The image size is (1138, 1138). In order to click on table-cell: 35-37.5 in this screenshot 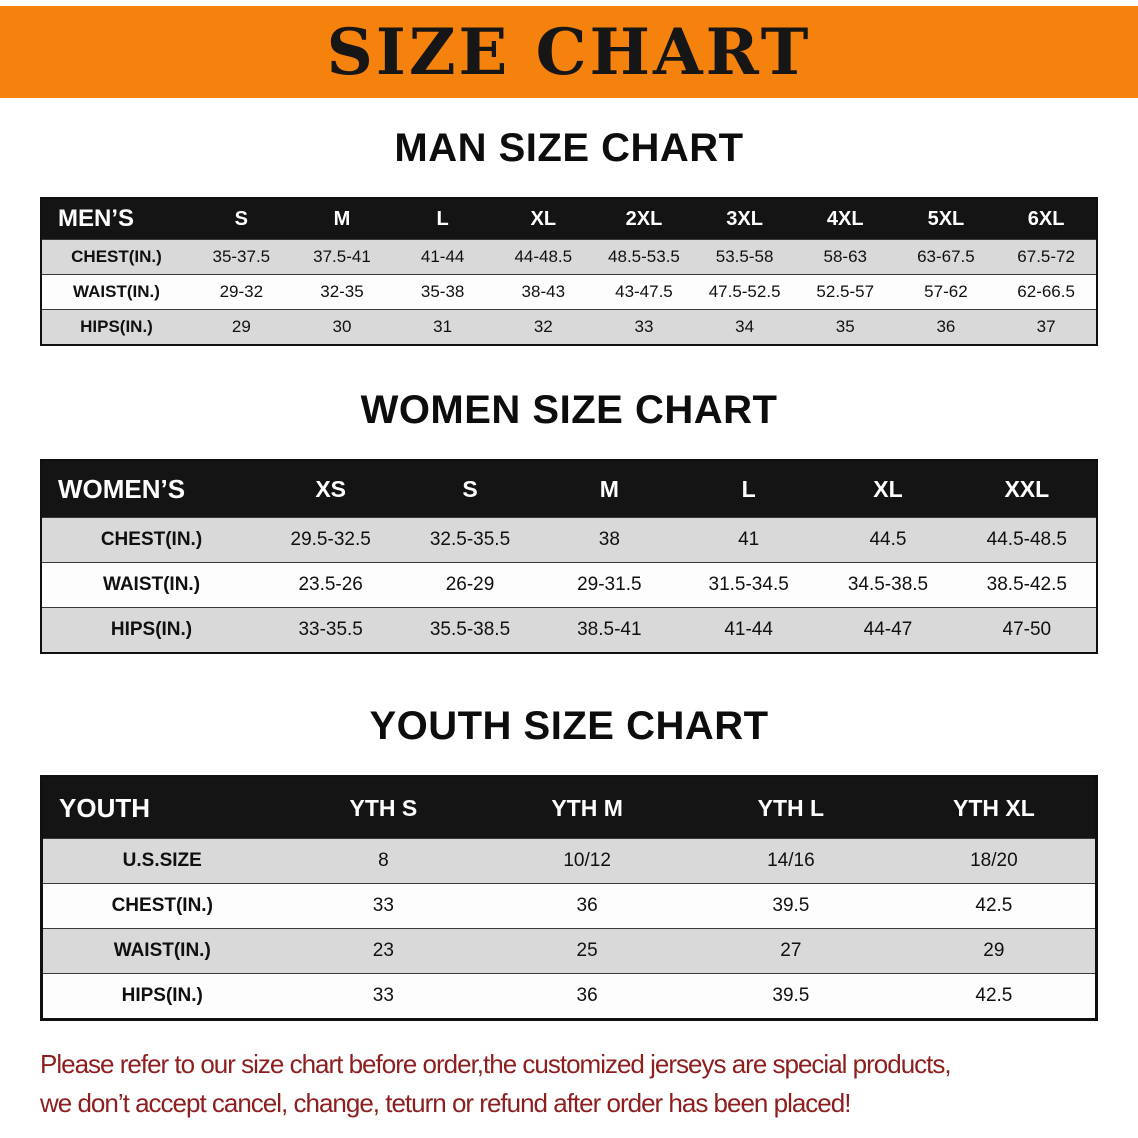, I will do `click(241, 256)`.